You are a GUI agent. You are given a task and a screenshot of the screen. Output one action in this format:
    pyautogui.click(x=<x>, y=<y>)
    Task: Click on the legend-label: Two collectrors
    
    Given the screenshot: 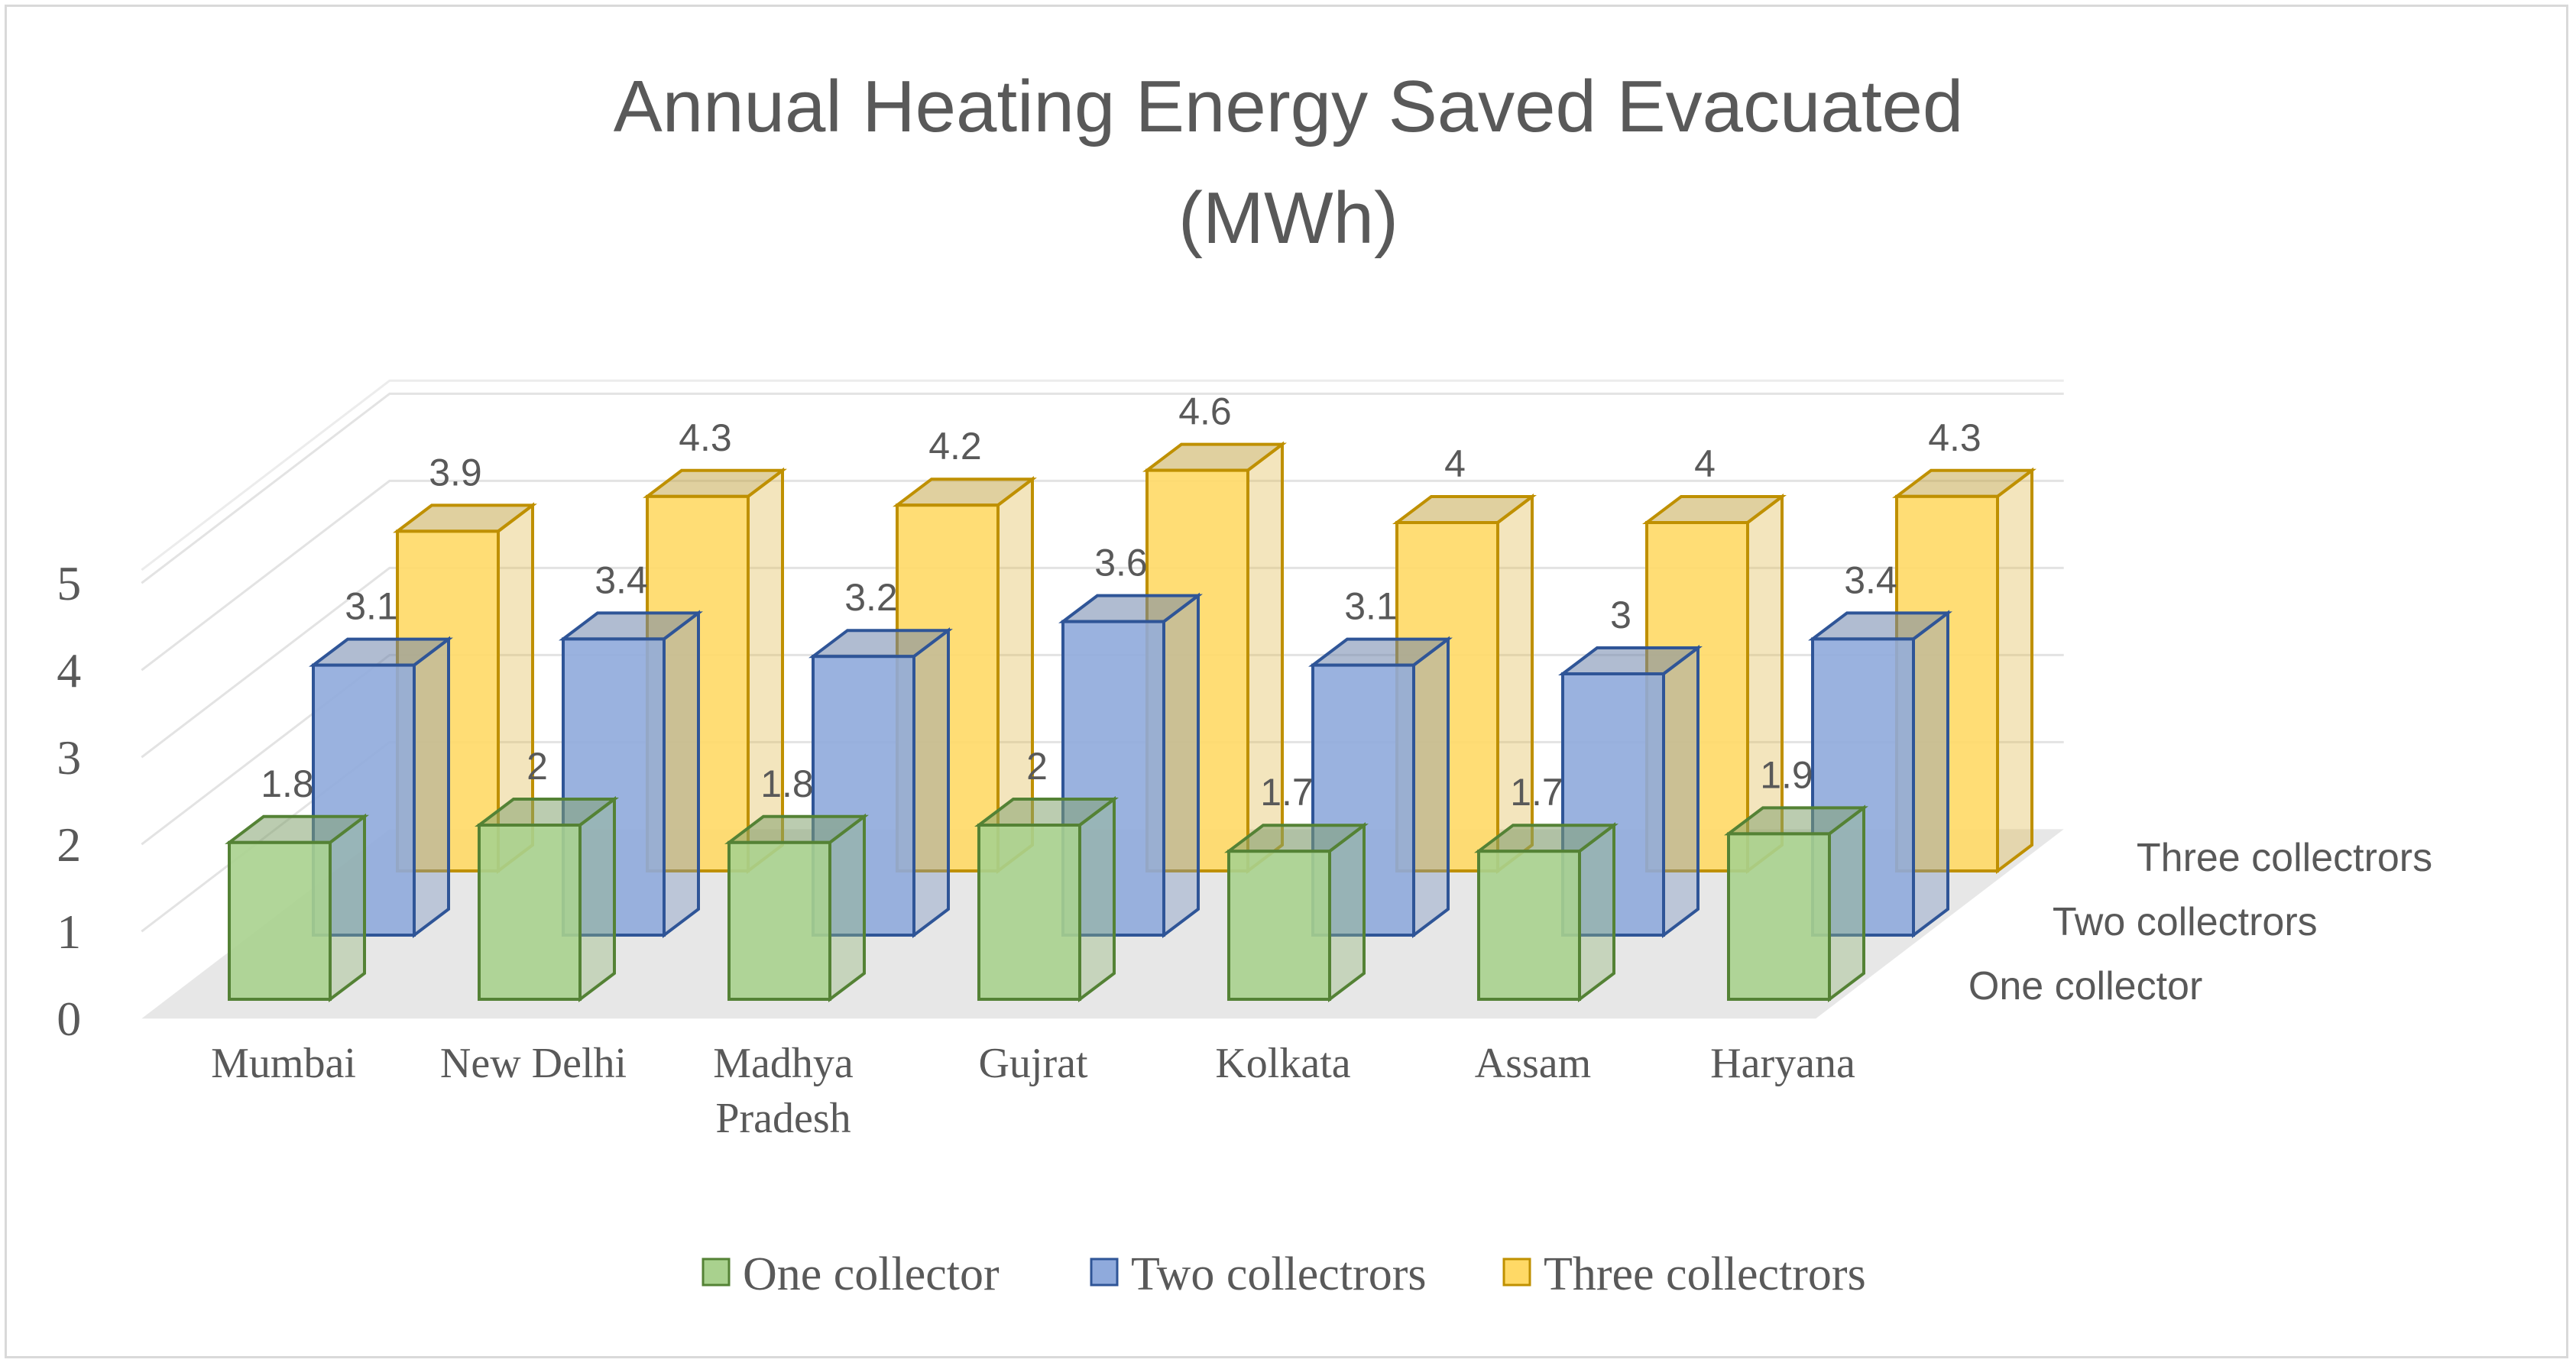 What is the action you would take?
    pyautogui.click(x=1278, y=1274)
    